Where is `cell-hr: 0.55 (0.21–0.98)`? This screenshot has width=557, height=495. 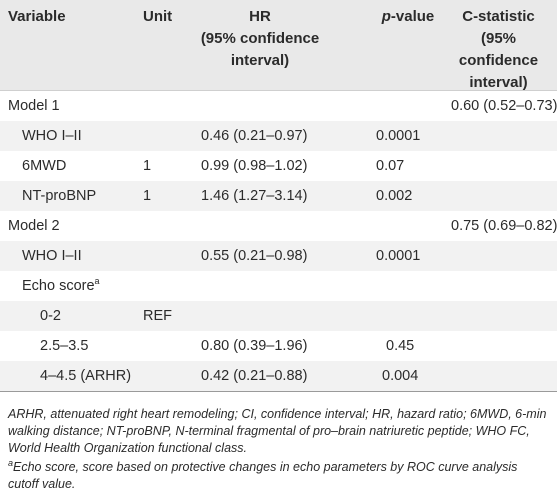
cell-hr: 0.55 (0.21–0.98) is located at coordinates (254, 256).